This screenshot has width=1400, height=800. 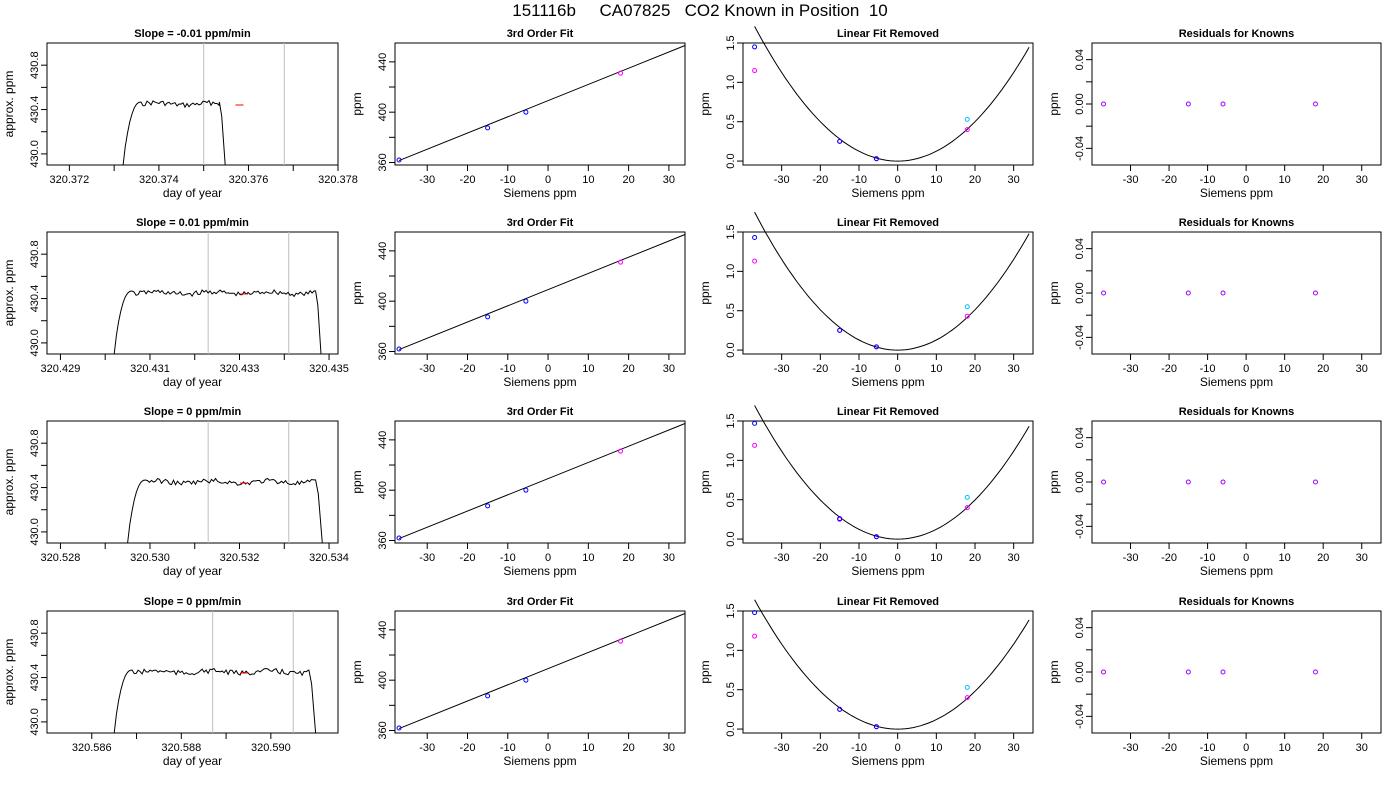 I want to click on fit-line, so click(x=542, y=292).